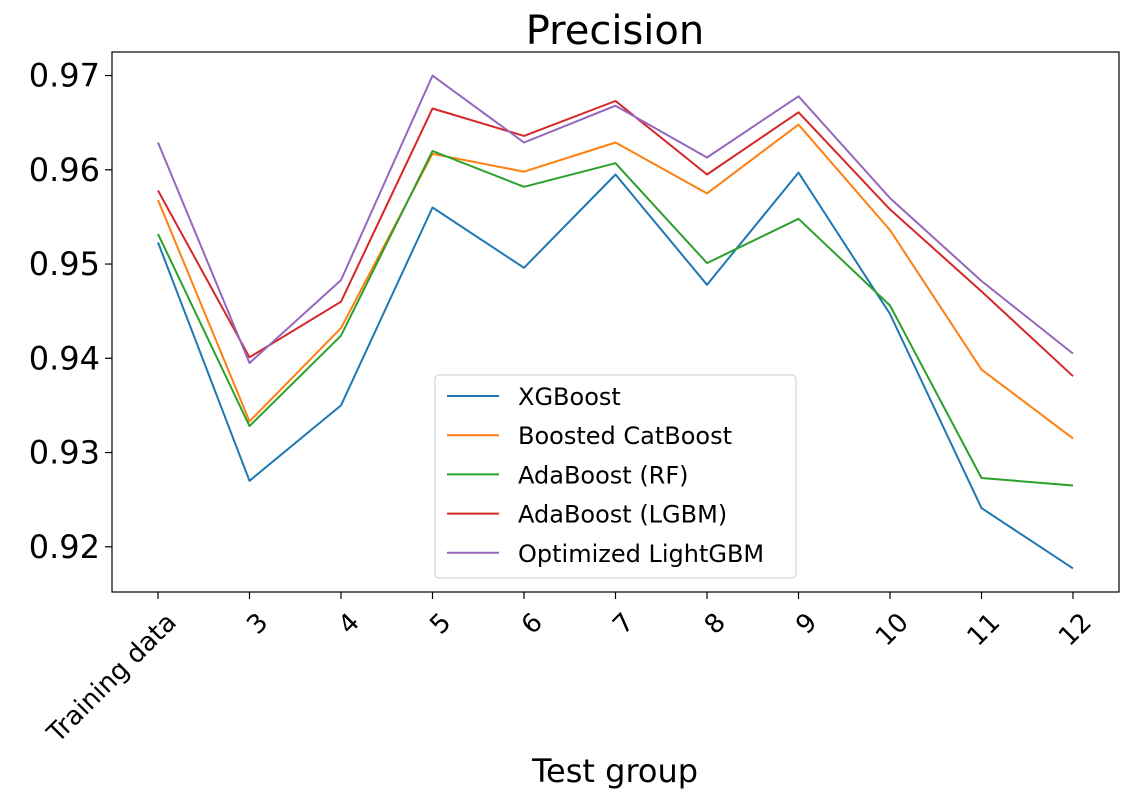  Describe the element at coordinates (64, 264) in the screenshot. I see `y-tick-label: 0.95` at that location.